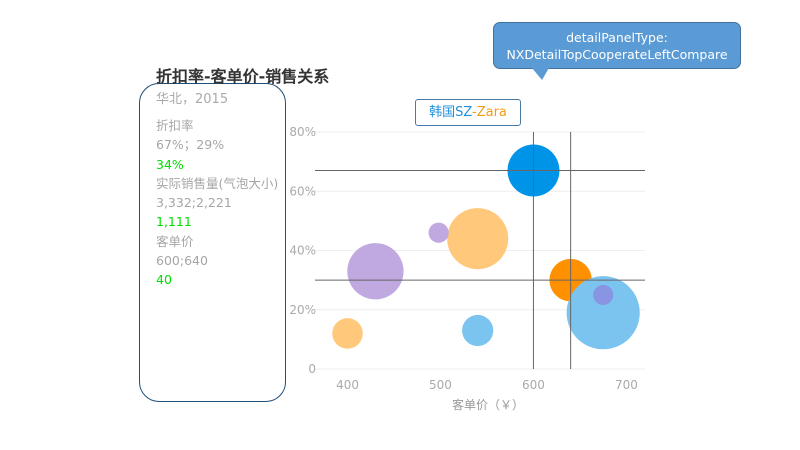  I want to click on x-axis-title: 客单价（￥）, so click(488, 404).